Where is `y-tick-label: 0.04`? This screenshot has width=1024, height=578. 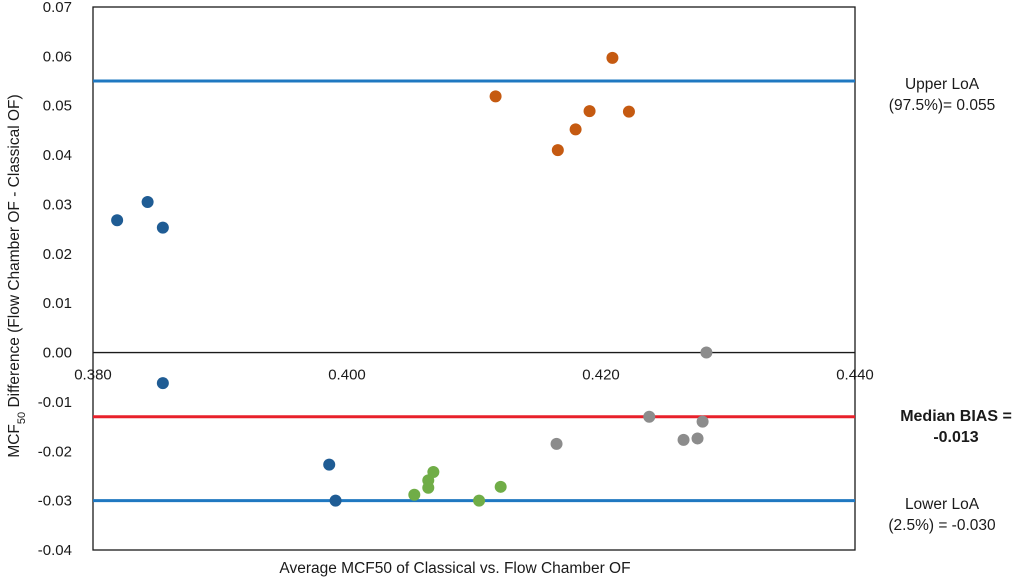 y-tick-label: 0.04 is located at coordinates (57, 155).